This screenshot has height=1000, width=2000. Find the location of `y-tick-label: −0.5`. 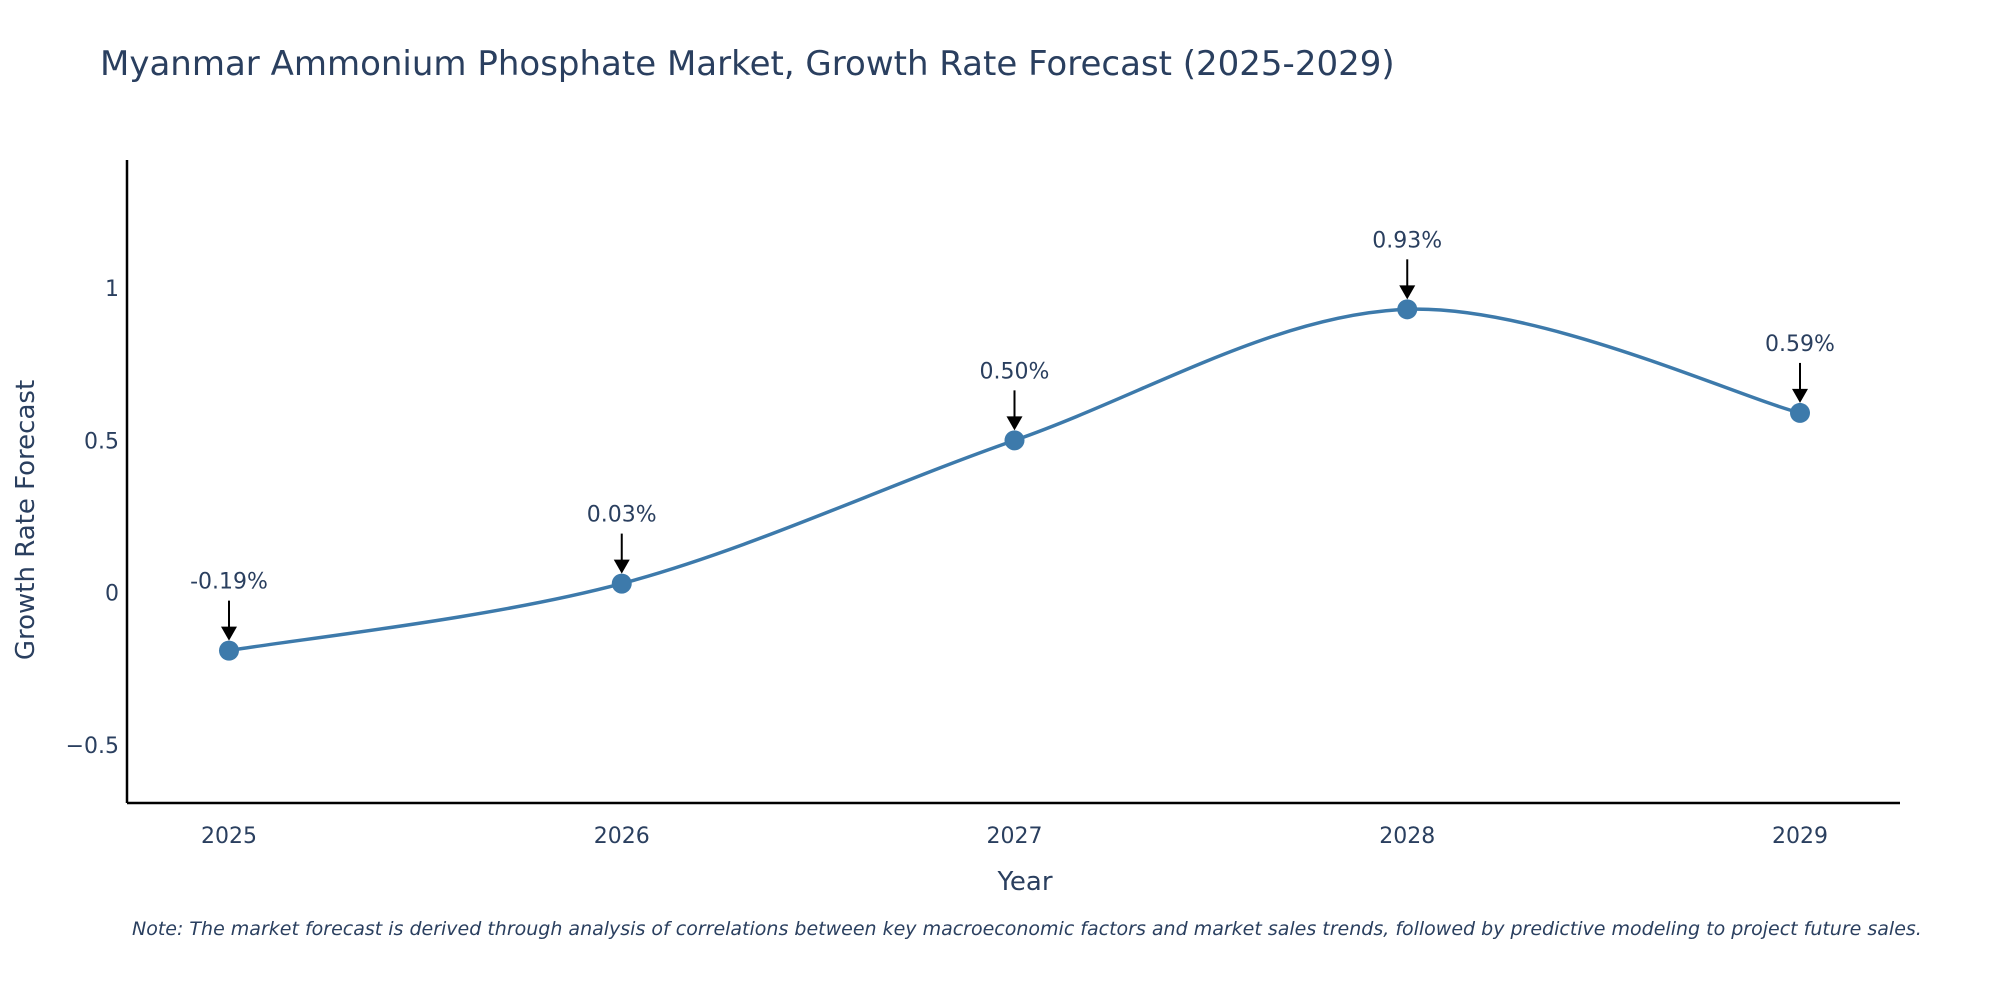

y-tick-label: −0.5 is located at coordinates (92, 746).